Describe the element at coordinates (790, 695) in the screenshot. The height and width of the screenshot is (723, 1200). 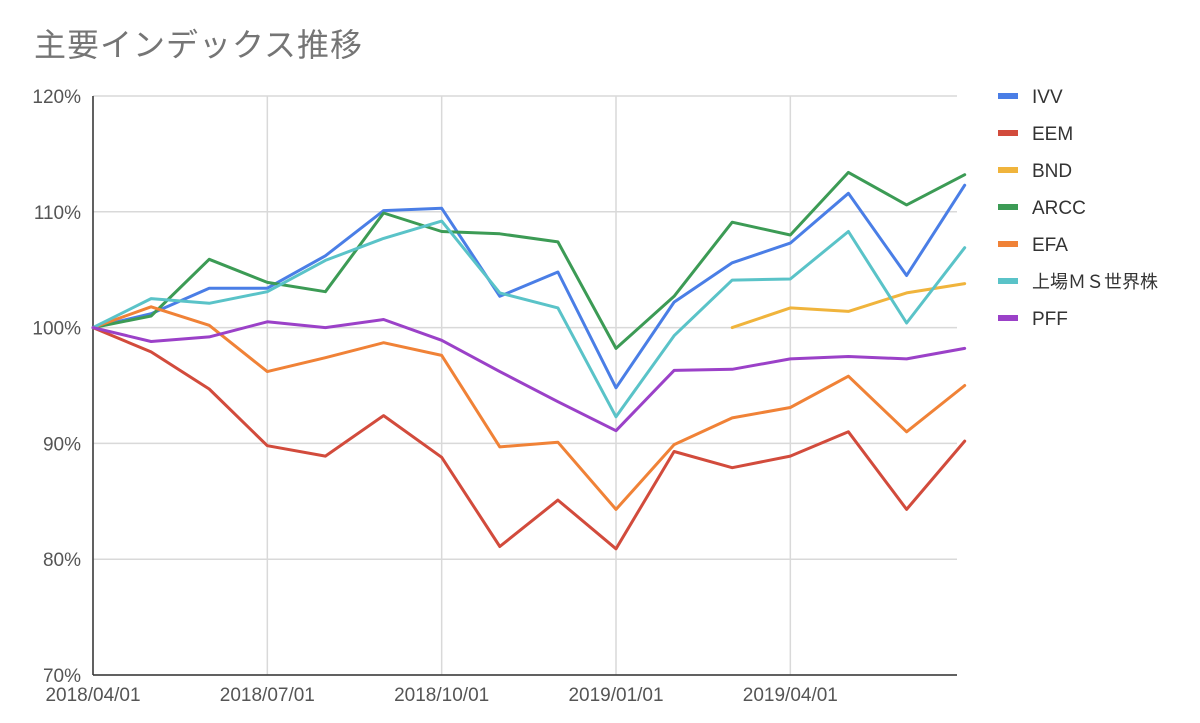
I see `x-tick-label: 2019/04/01` at that location.